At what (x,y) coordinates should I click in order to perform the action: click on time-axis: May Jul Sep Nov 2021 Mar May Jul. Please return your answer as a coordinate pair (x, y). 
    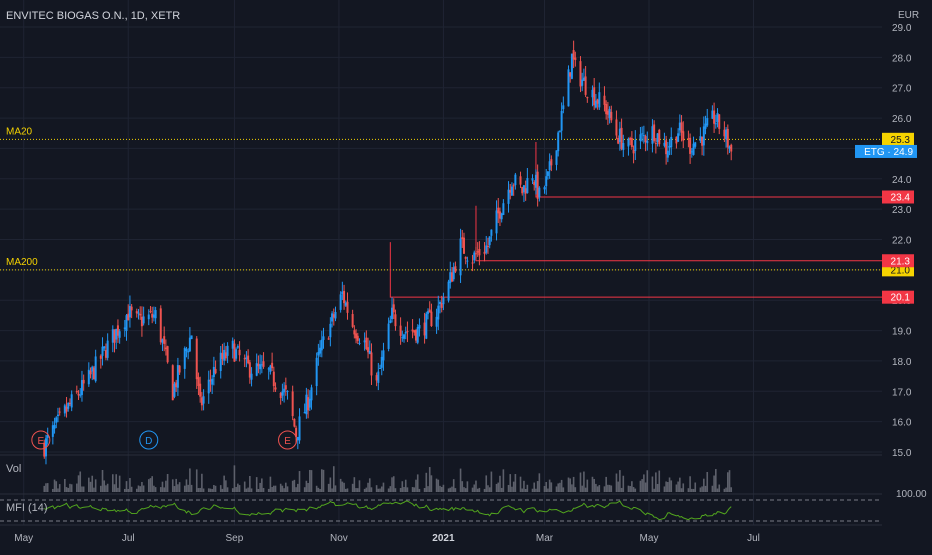
    Looking at the image, I should click on (387, 538).